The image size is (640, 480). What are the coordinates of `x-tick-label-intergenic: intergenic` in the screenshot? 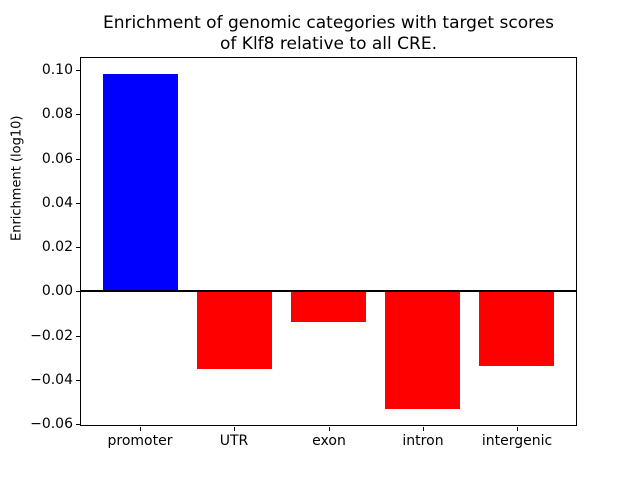 It's located at (517, 441).